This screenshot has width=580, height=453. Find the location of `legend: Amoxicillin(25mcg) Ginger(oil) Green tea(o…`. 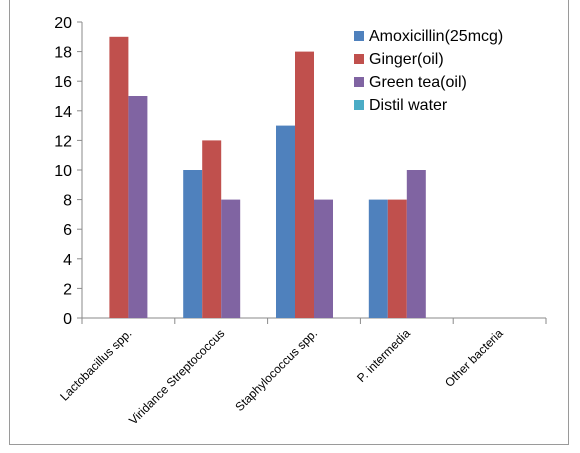

legend: Amoxicillin(25mcg) Ginger(oil) Green tea(o… is located at coordinates (428, 71).